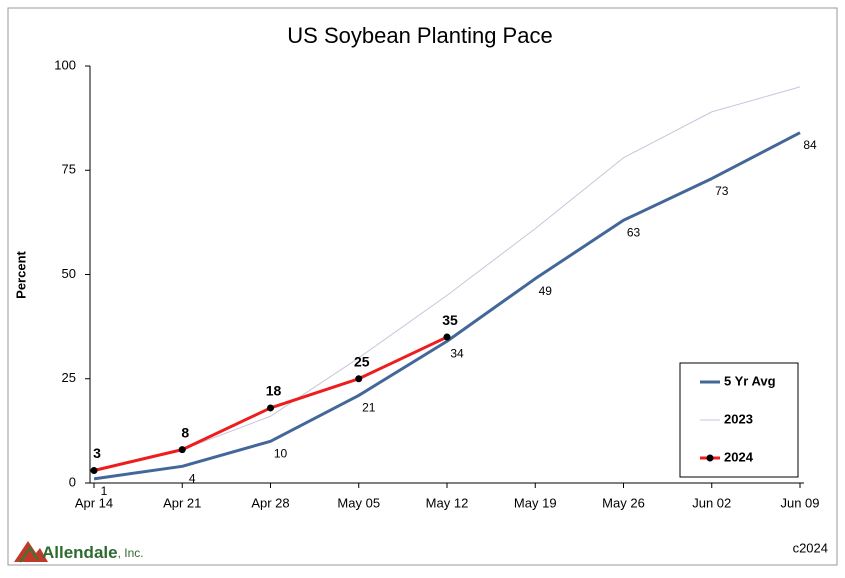 The image size is (845, 578). I want to click on legend: 5 Yr Avg 2023 2024, so click(739, 420).